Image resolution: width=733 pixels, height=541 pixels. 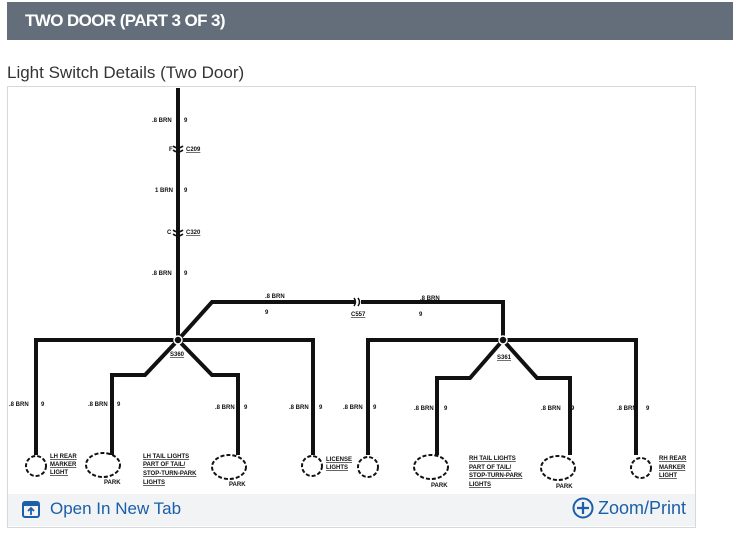 I want to click on connector-label: C320, so click(x=193, y=233).